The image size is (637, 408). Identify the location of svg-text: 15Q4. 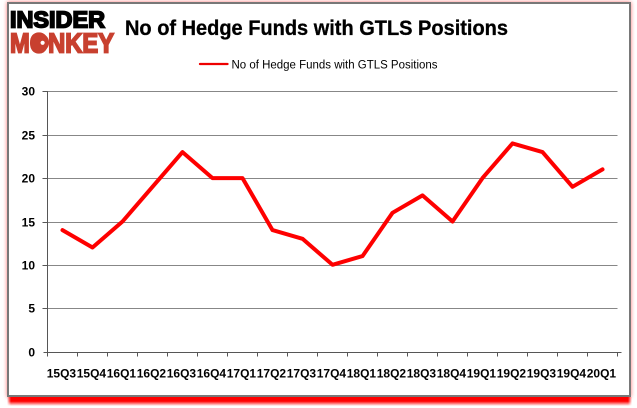
(92, 374).